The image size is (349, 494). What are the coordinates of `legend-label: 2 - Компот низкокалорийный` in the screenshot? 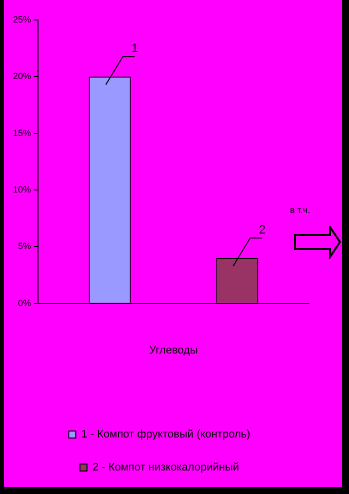 It's located at (166, 468).